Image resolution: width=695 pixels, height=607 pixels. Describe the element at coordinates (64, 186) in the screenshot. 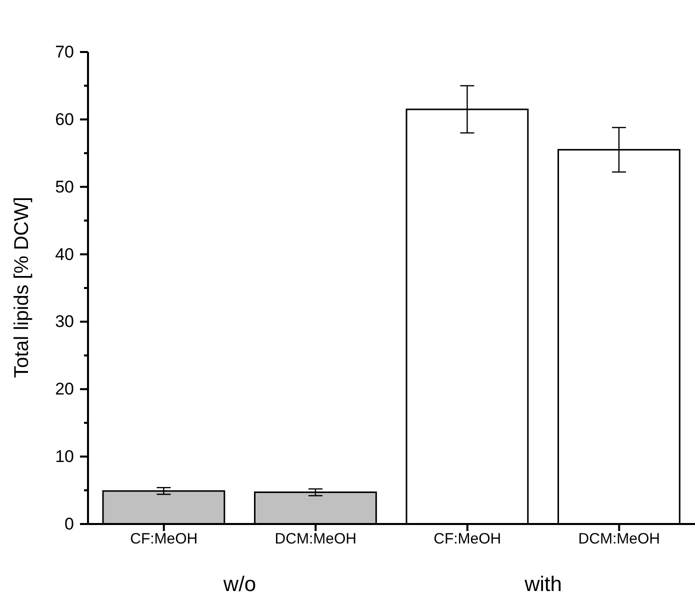

I see `y-tick-label: 50` at that location.